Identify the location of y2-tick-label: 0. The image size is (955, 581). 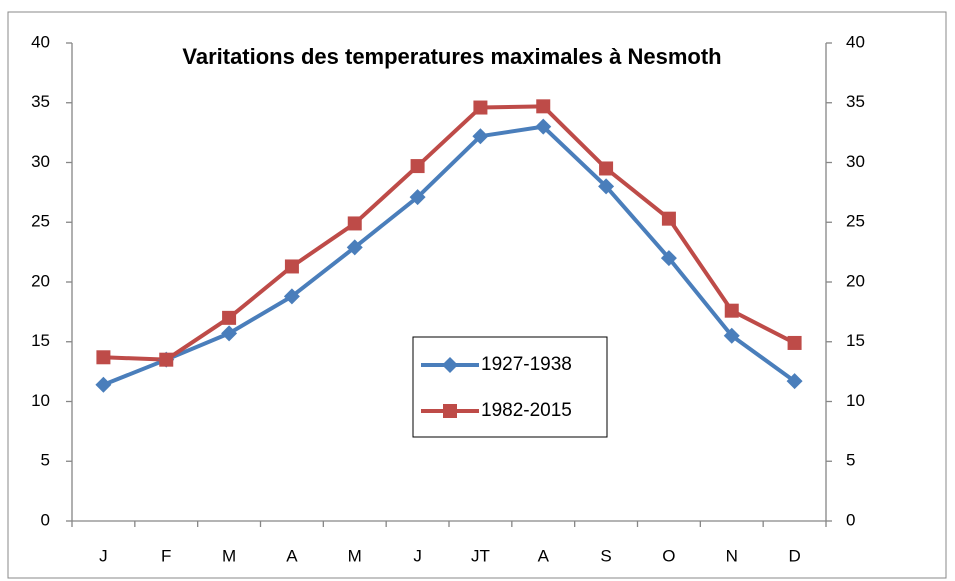
(850, 519).